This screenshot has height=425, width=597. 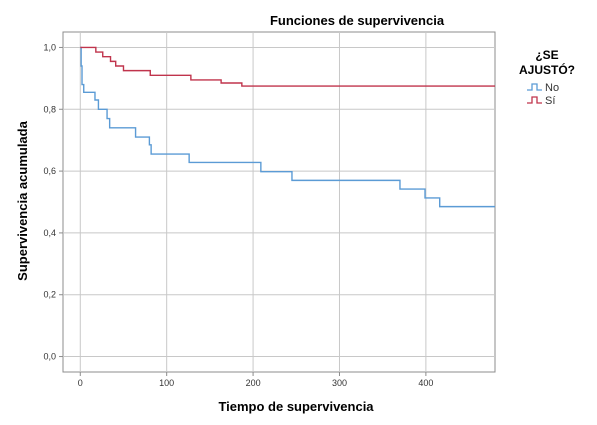 I want to click on x-tick-label: 200, so click(x=253, y=383).